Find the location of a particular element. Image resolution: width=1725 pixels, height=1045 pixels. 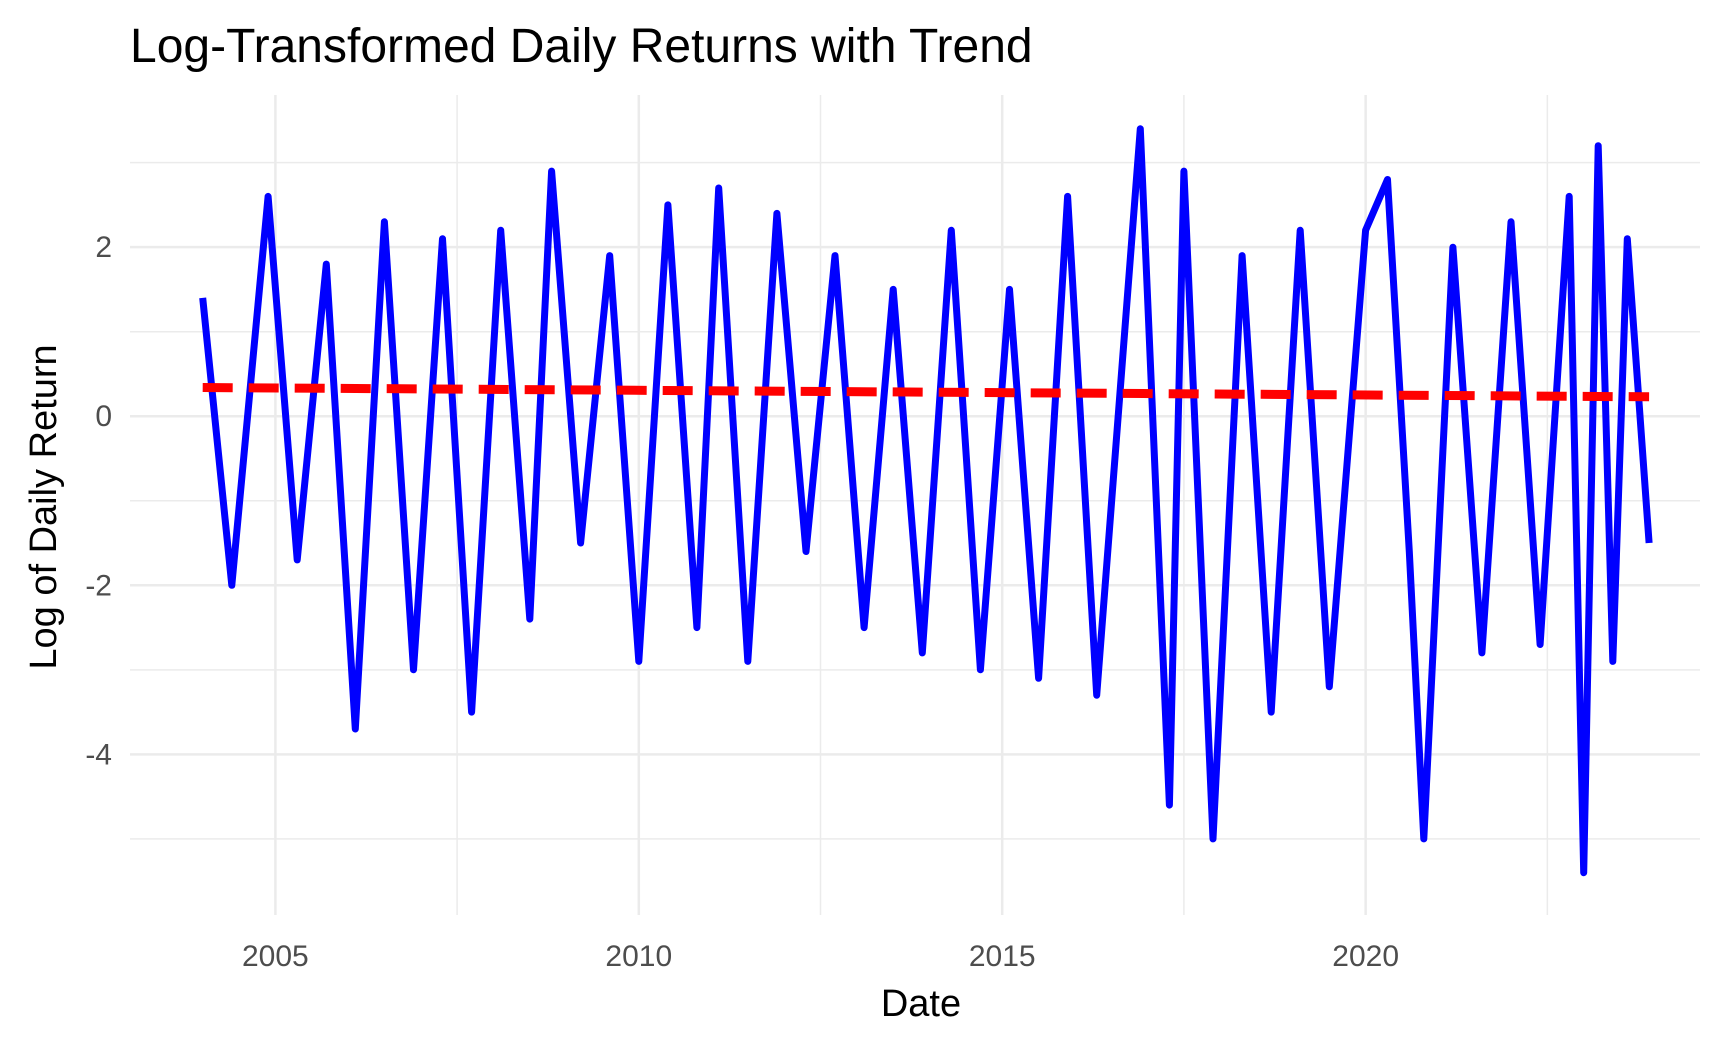

x-tick-label: 2010 is located at coordinates (638, 956).